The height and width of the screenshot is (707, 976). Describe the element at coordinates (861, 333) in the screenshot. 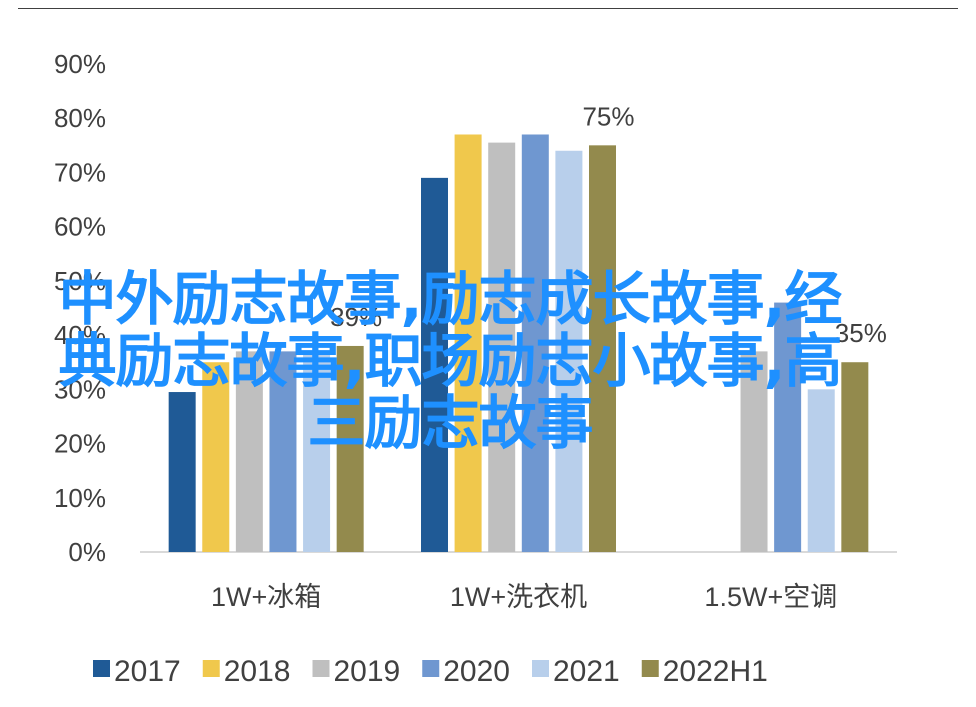

I see `data-label: 35%` at that location.